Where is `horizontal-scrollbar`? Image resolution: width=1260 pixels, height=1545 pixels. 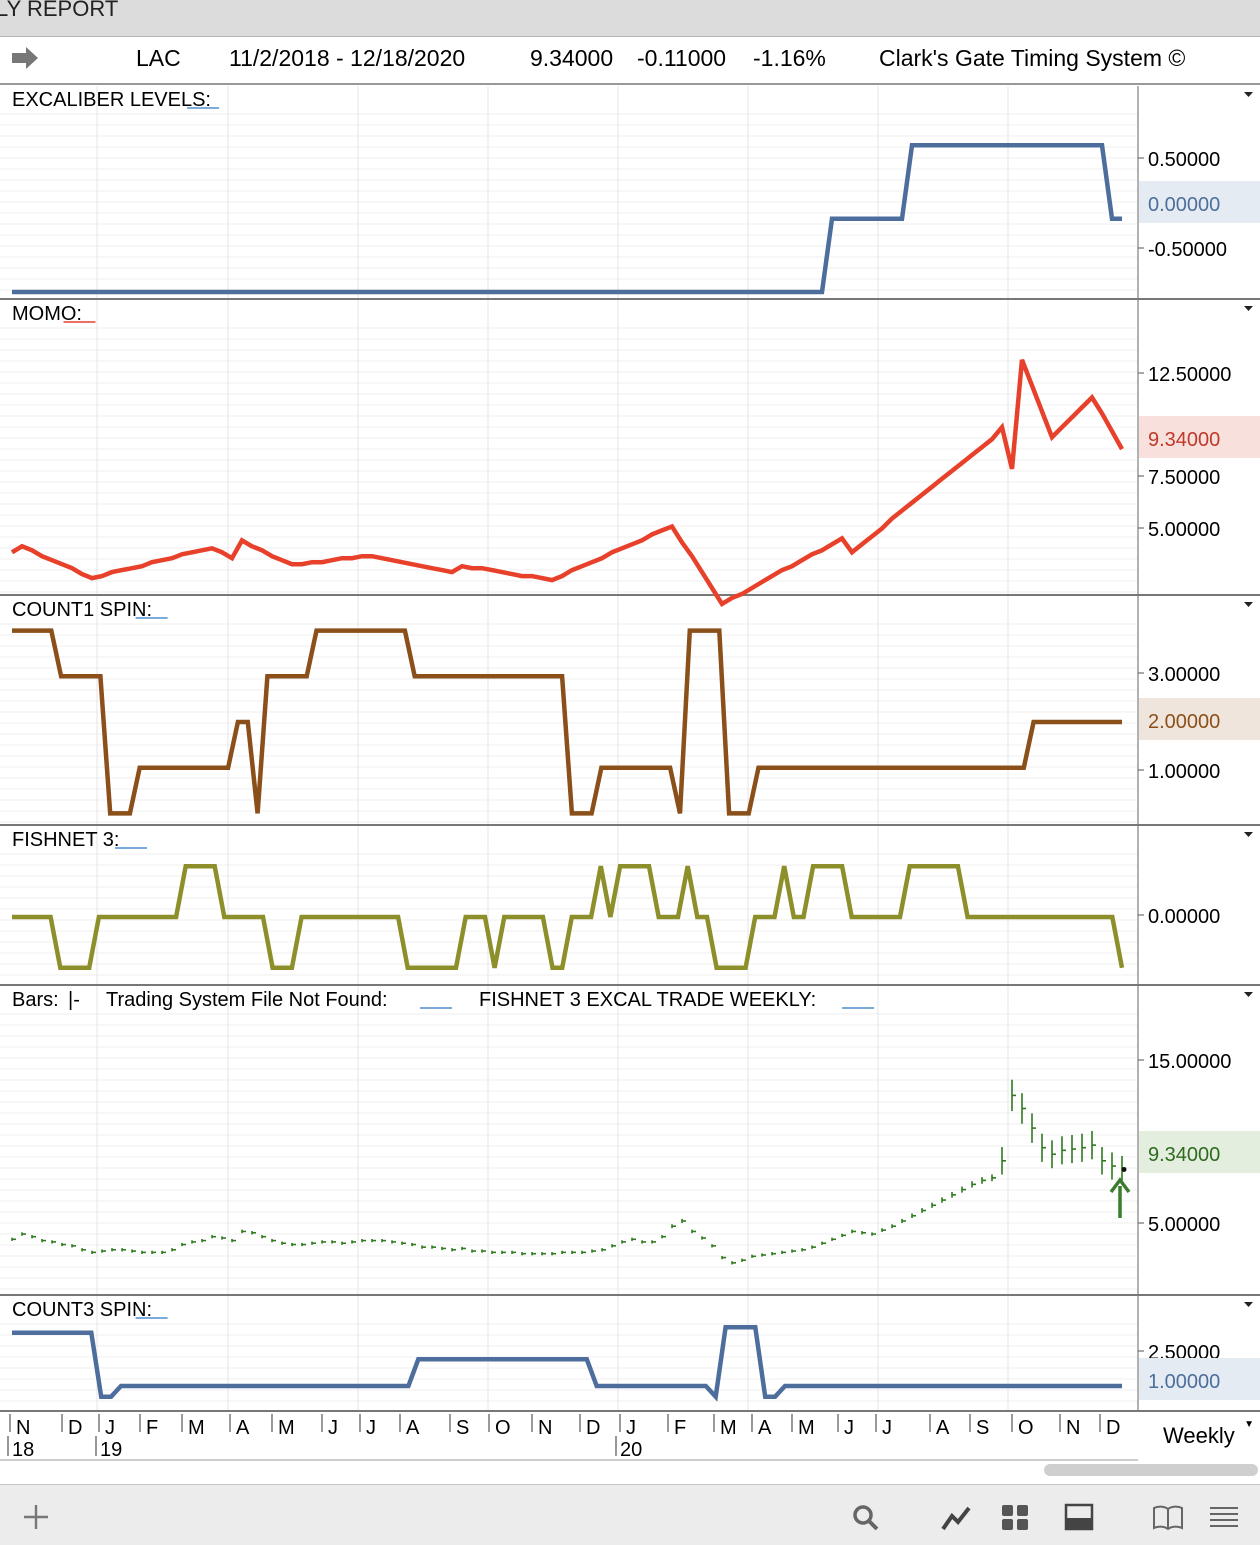 horizontal-scrollbar is located at coordinates (1151, 1470).